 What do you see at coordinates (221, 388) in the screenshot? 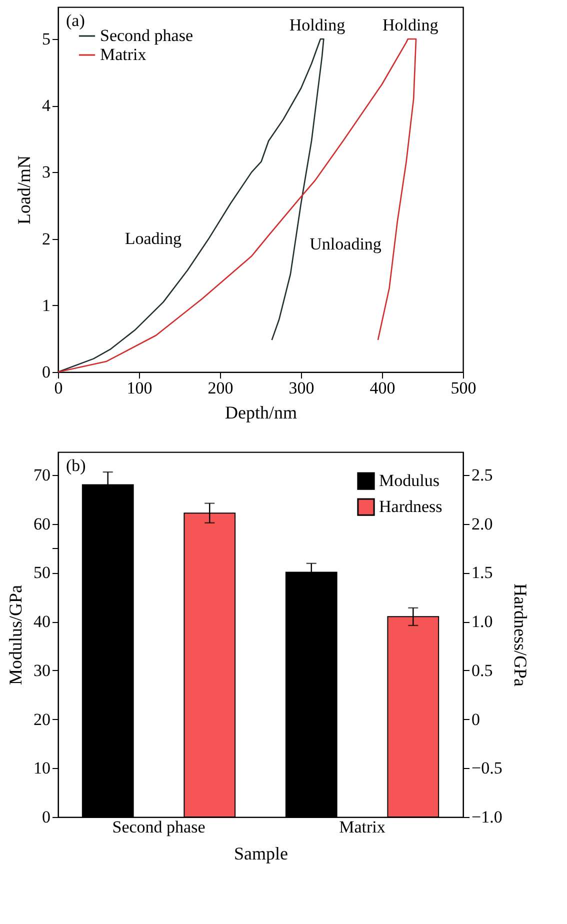
I see `x-tick-label: 200` at bounding box center [221, 388].